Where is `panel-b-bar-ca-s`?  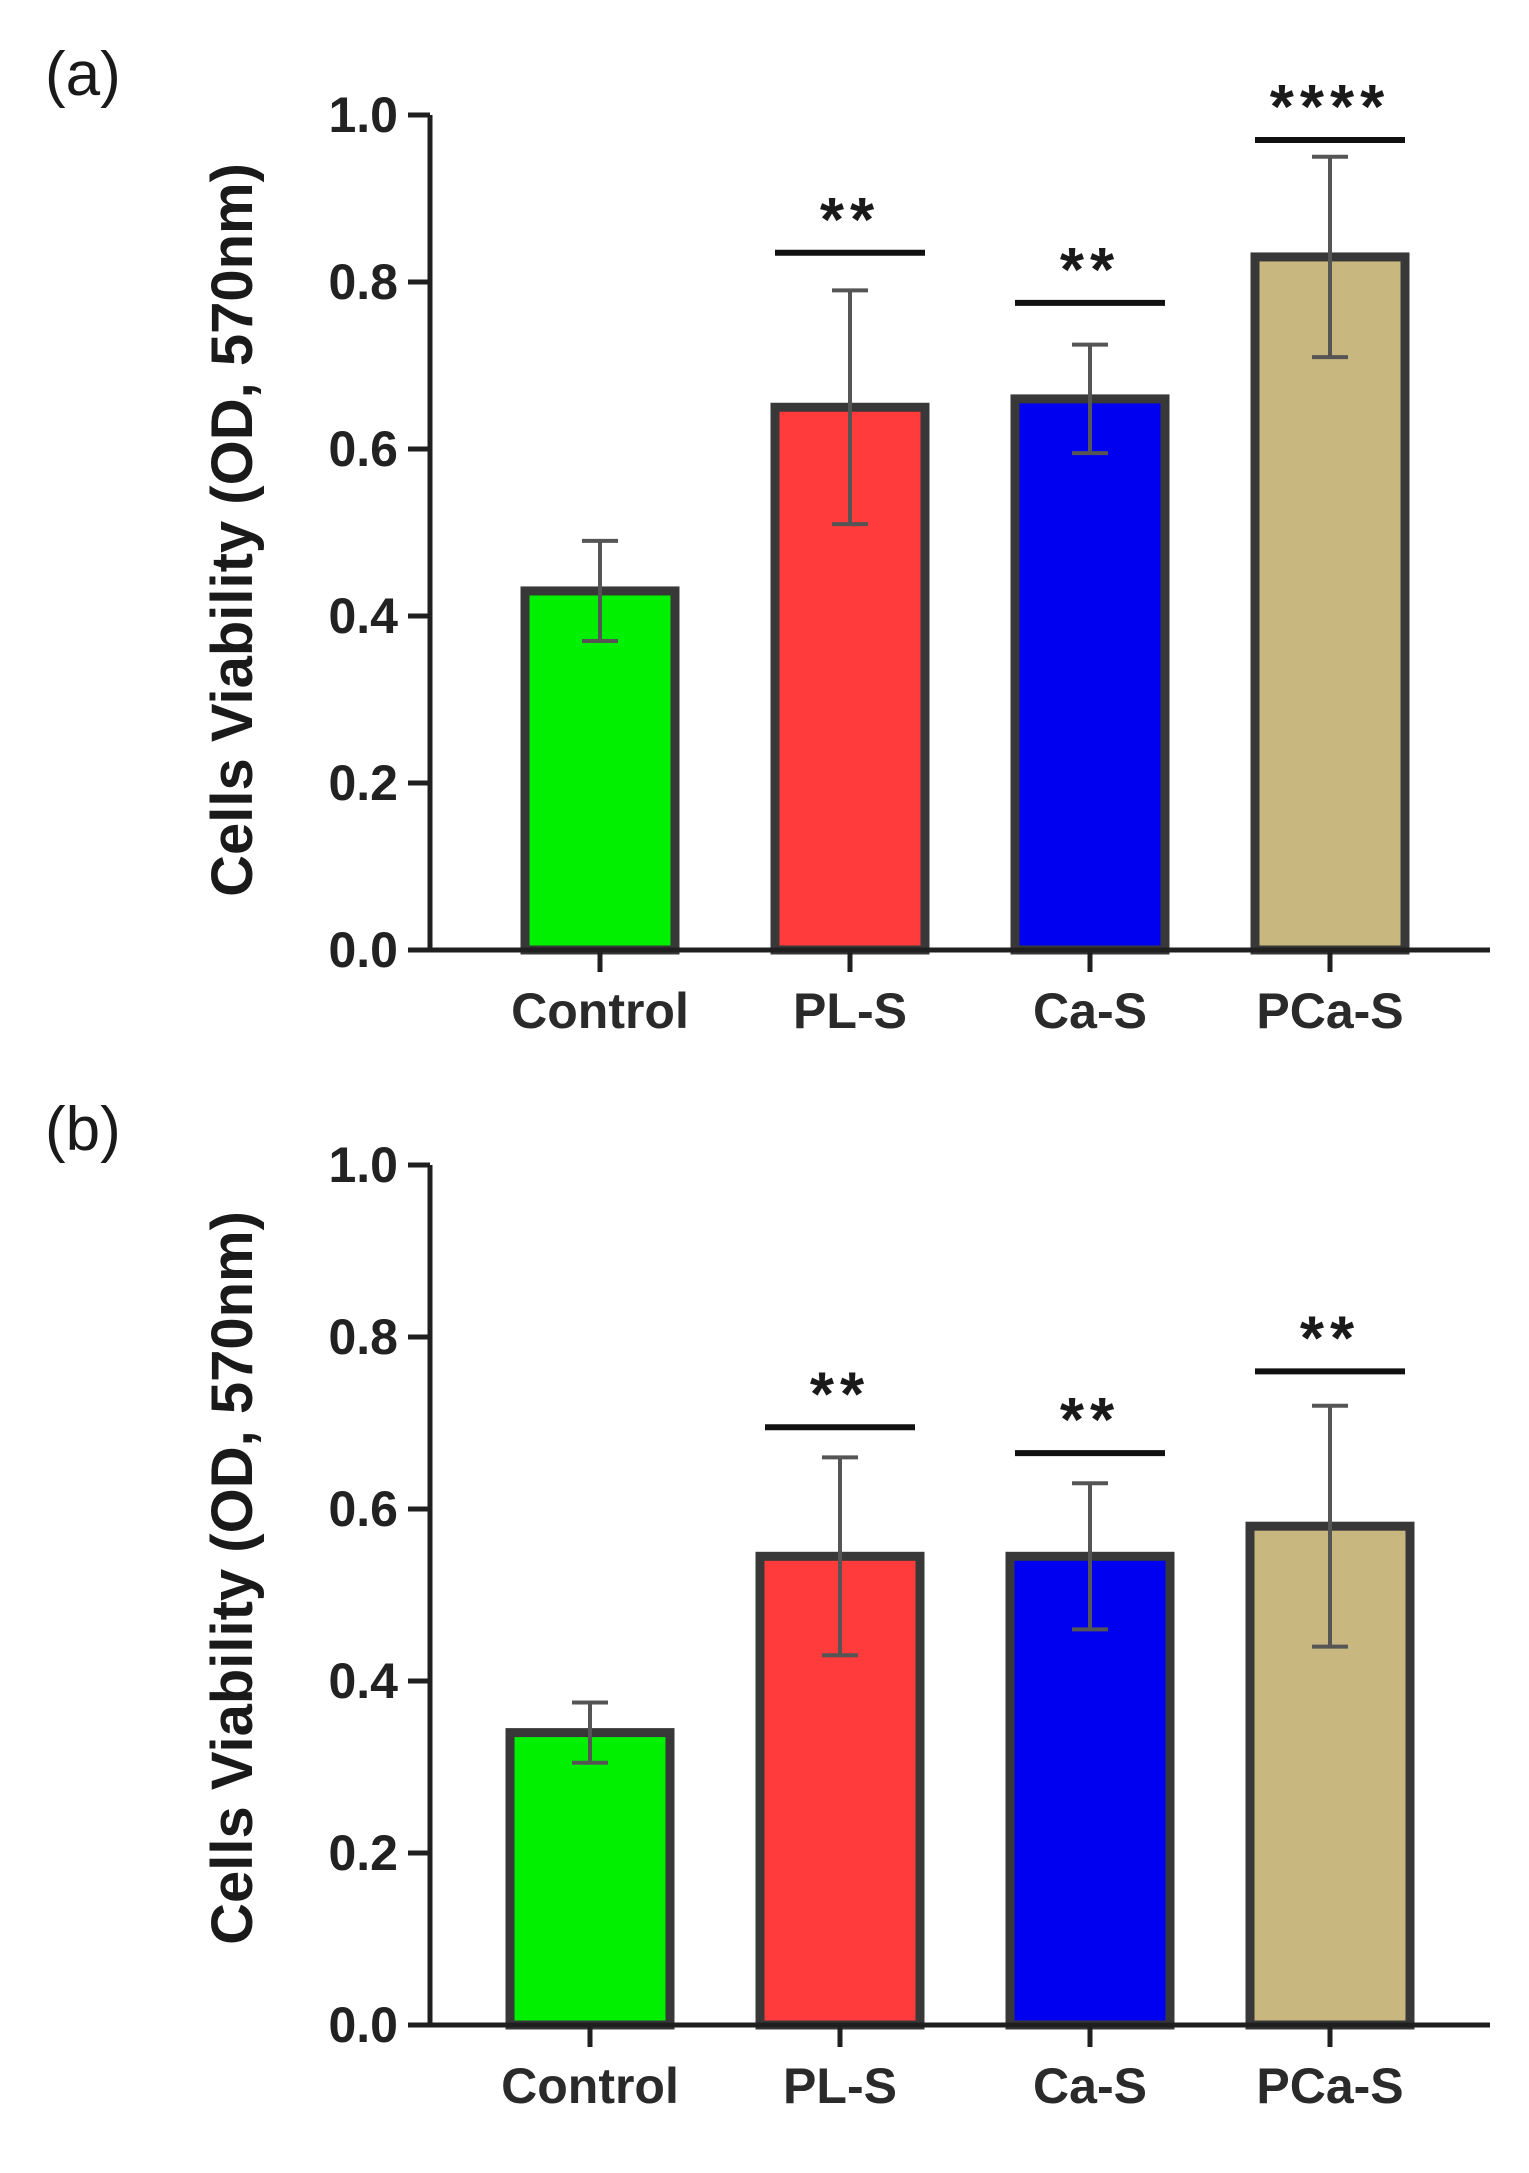
panel-b-bar-ca-s is located at coordinates (1090, 1790).